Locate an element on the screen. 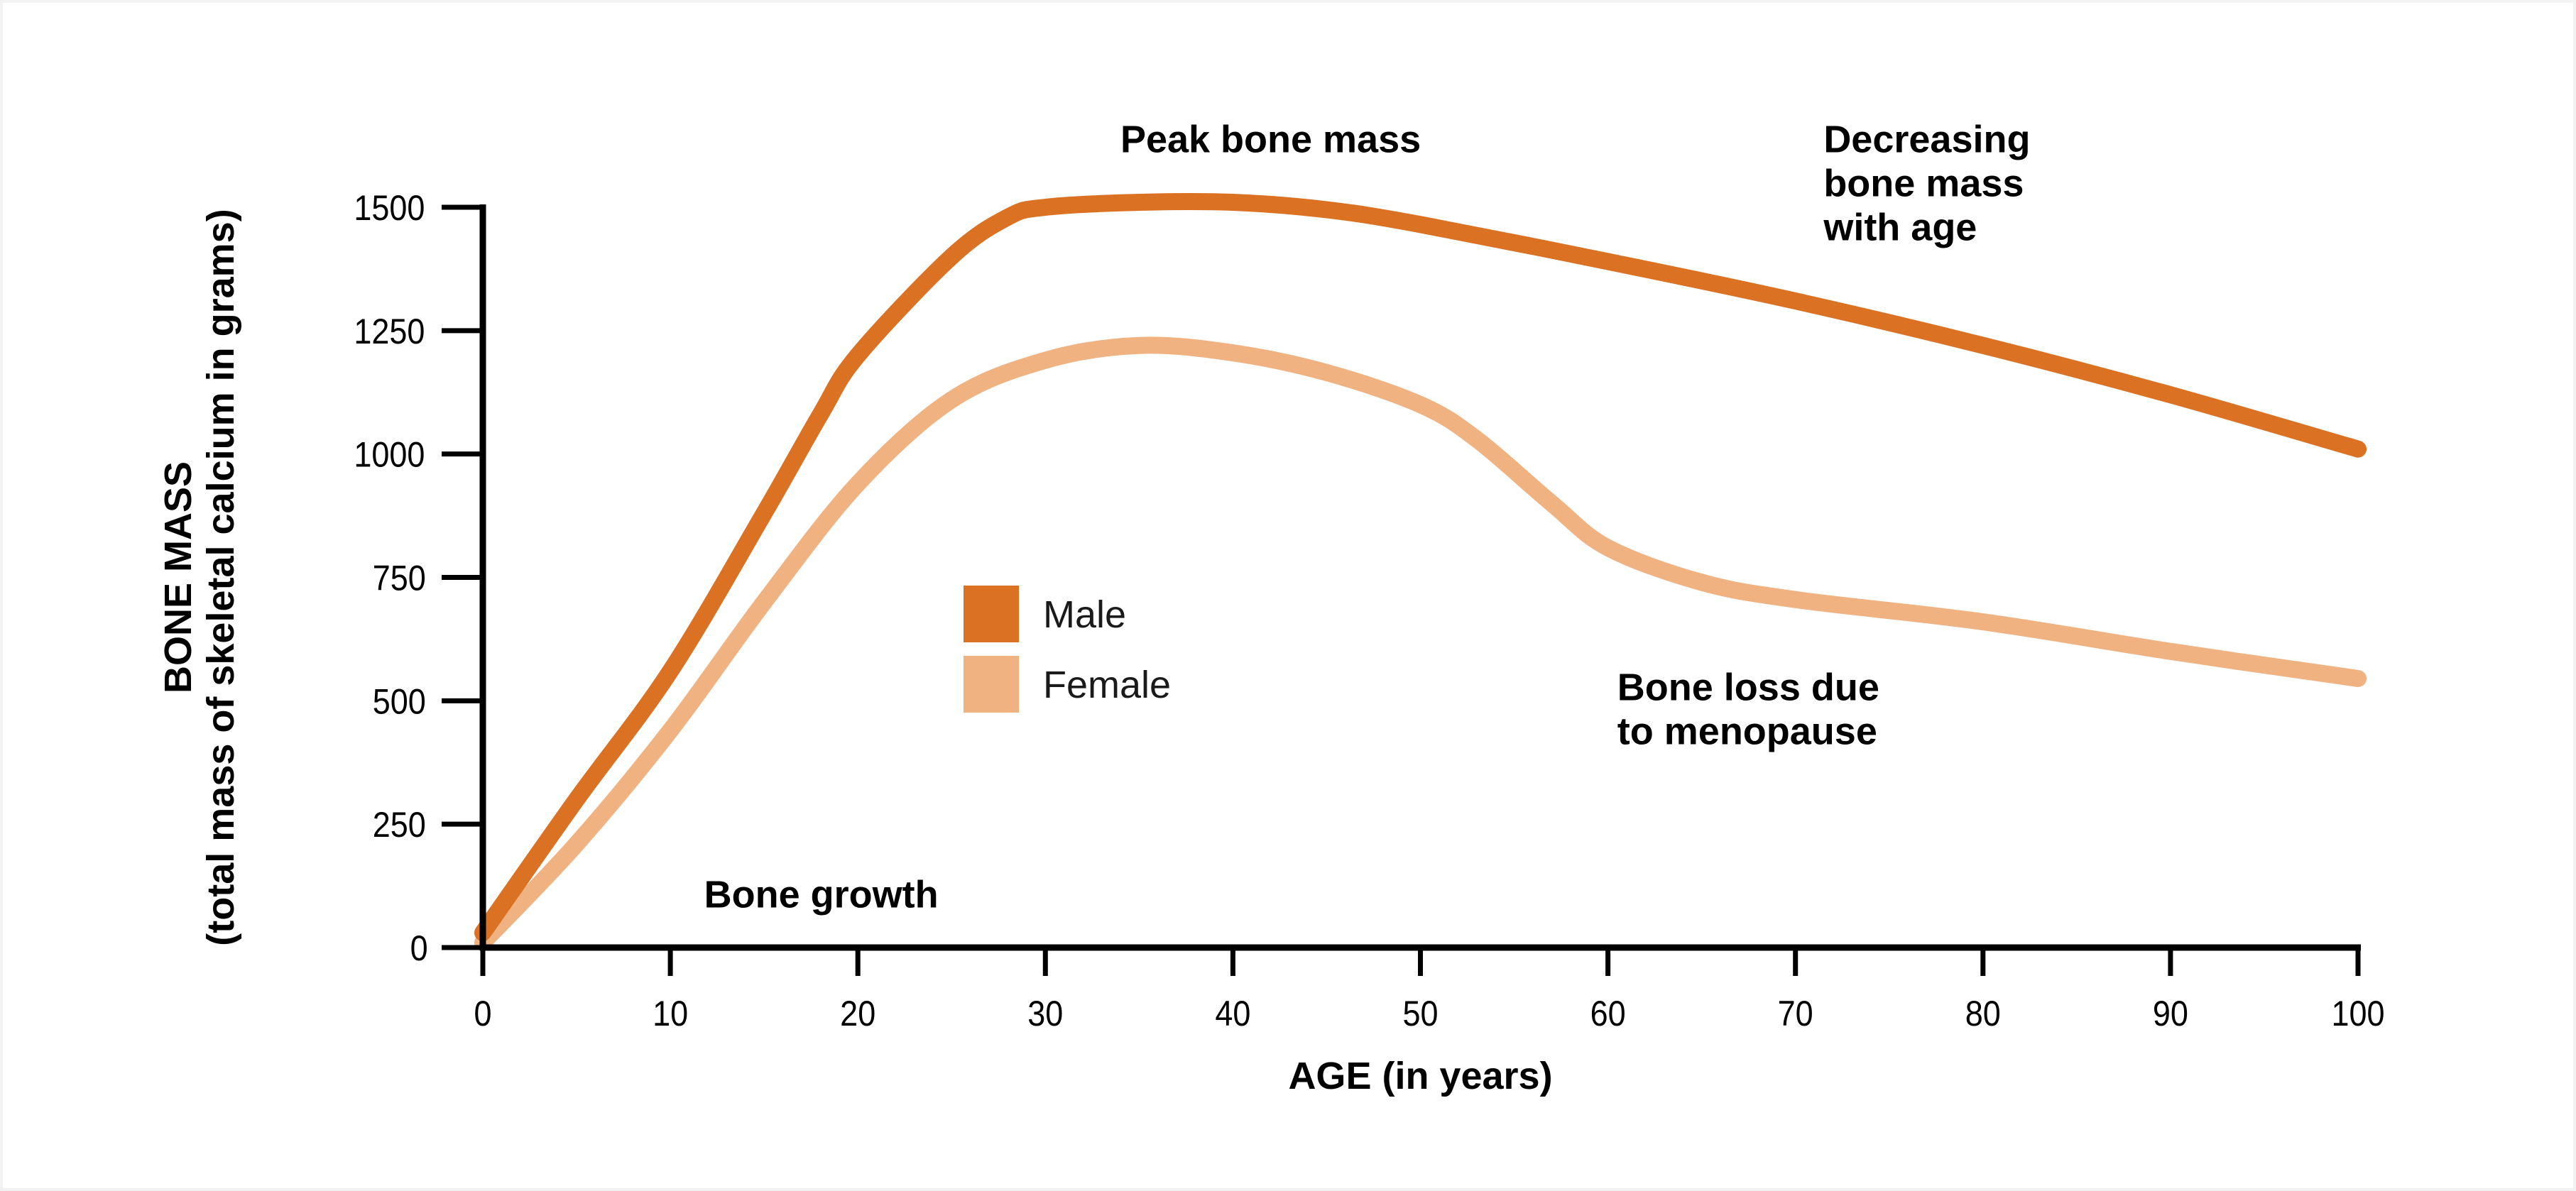  x-tick-label: 20 is located at coordinates (857, 1014).